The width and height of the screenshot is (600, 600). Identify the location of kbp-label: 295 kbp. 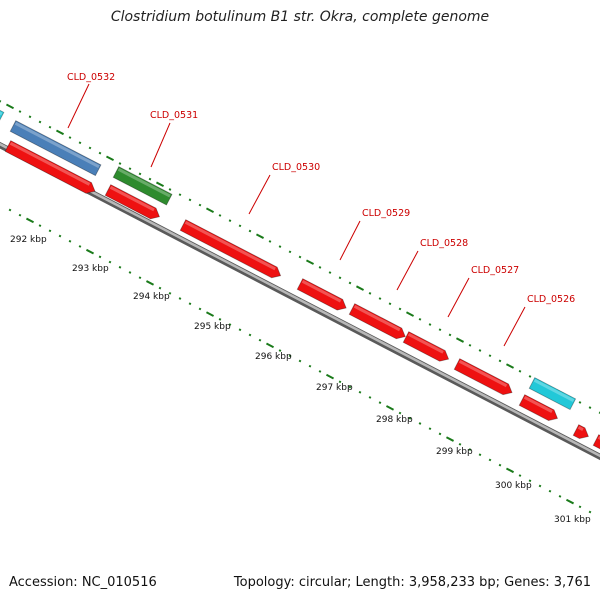
(212, 327).